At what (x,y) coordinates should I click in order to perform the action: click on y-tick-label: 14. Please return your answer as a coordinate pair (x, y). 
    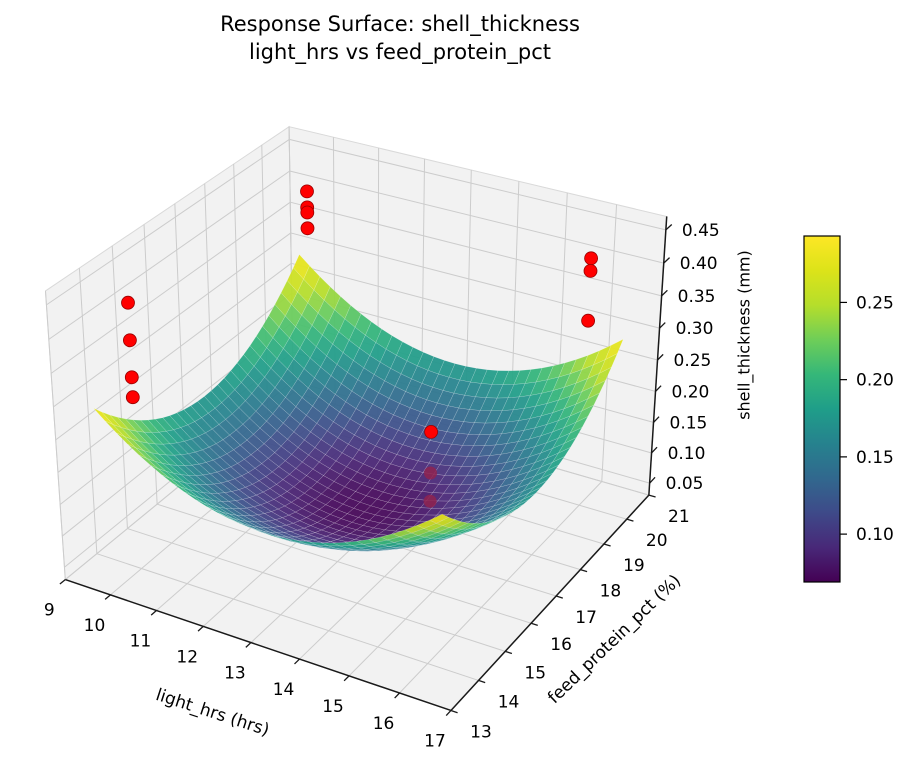
    Looking at the image, I should click on (509, 702).